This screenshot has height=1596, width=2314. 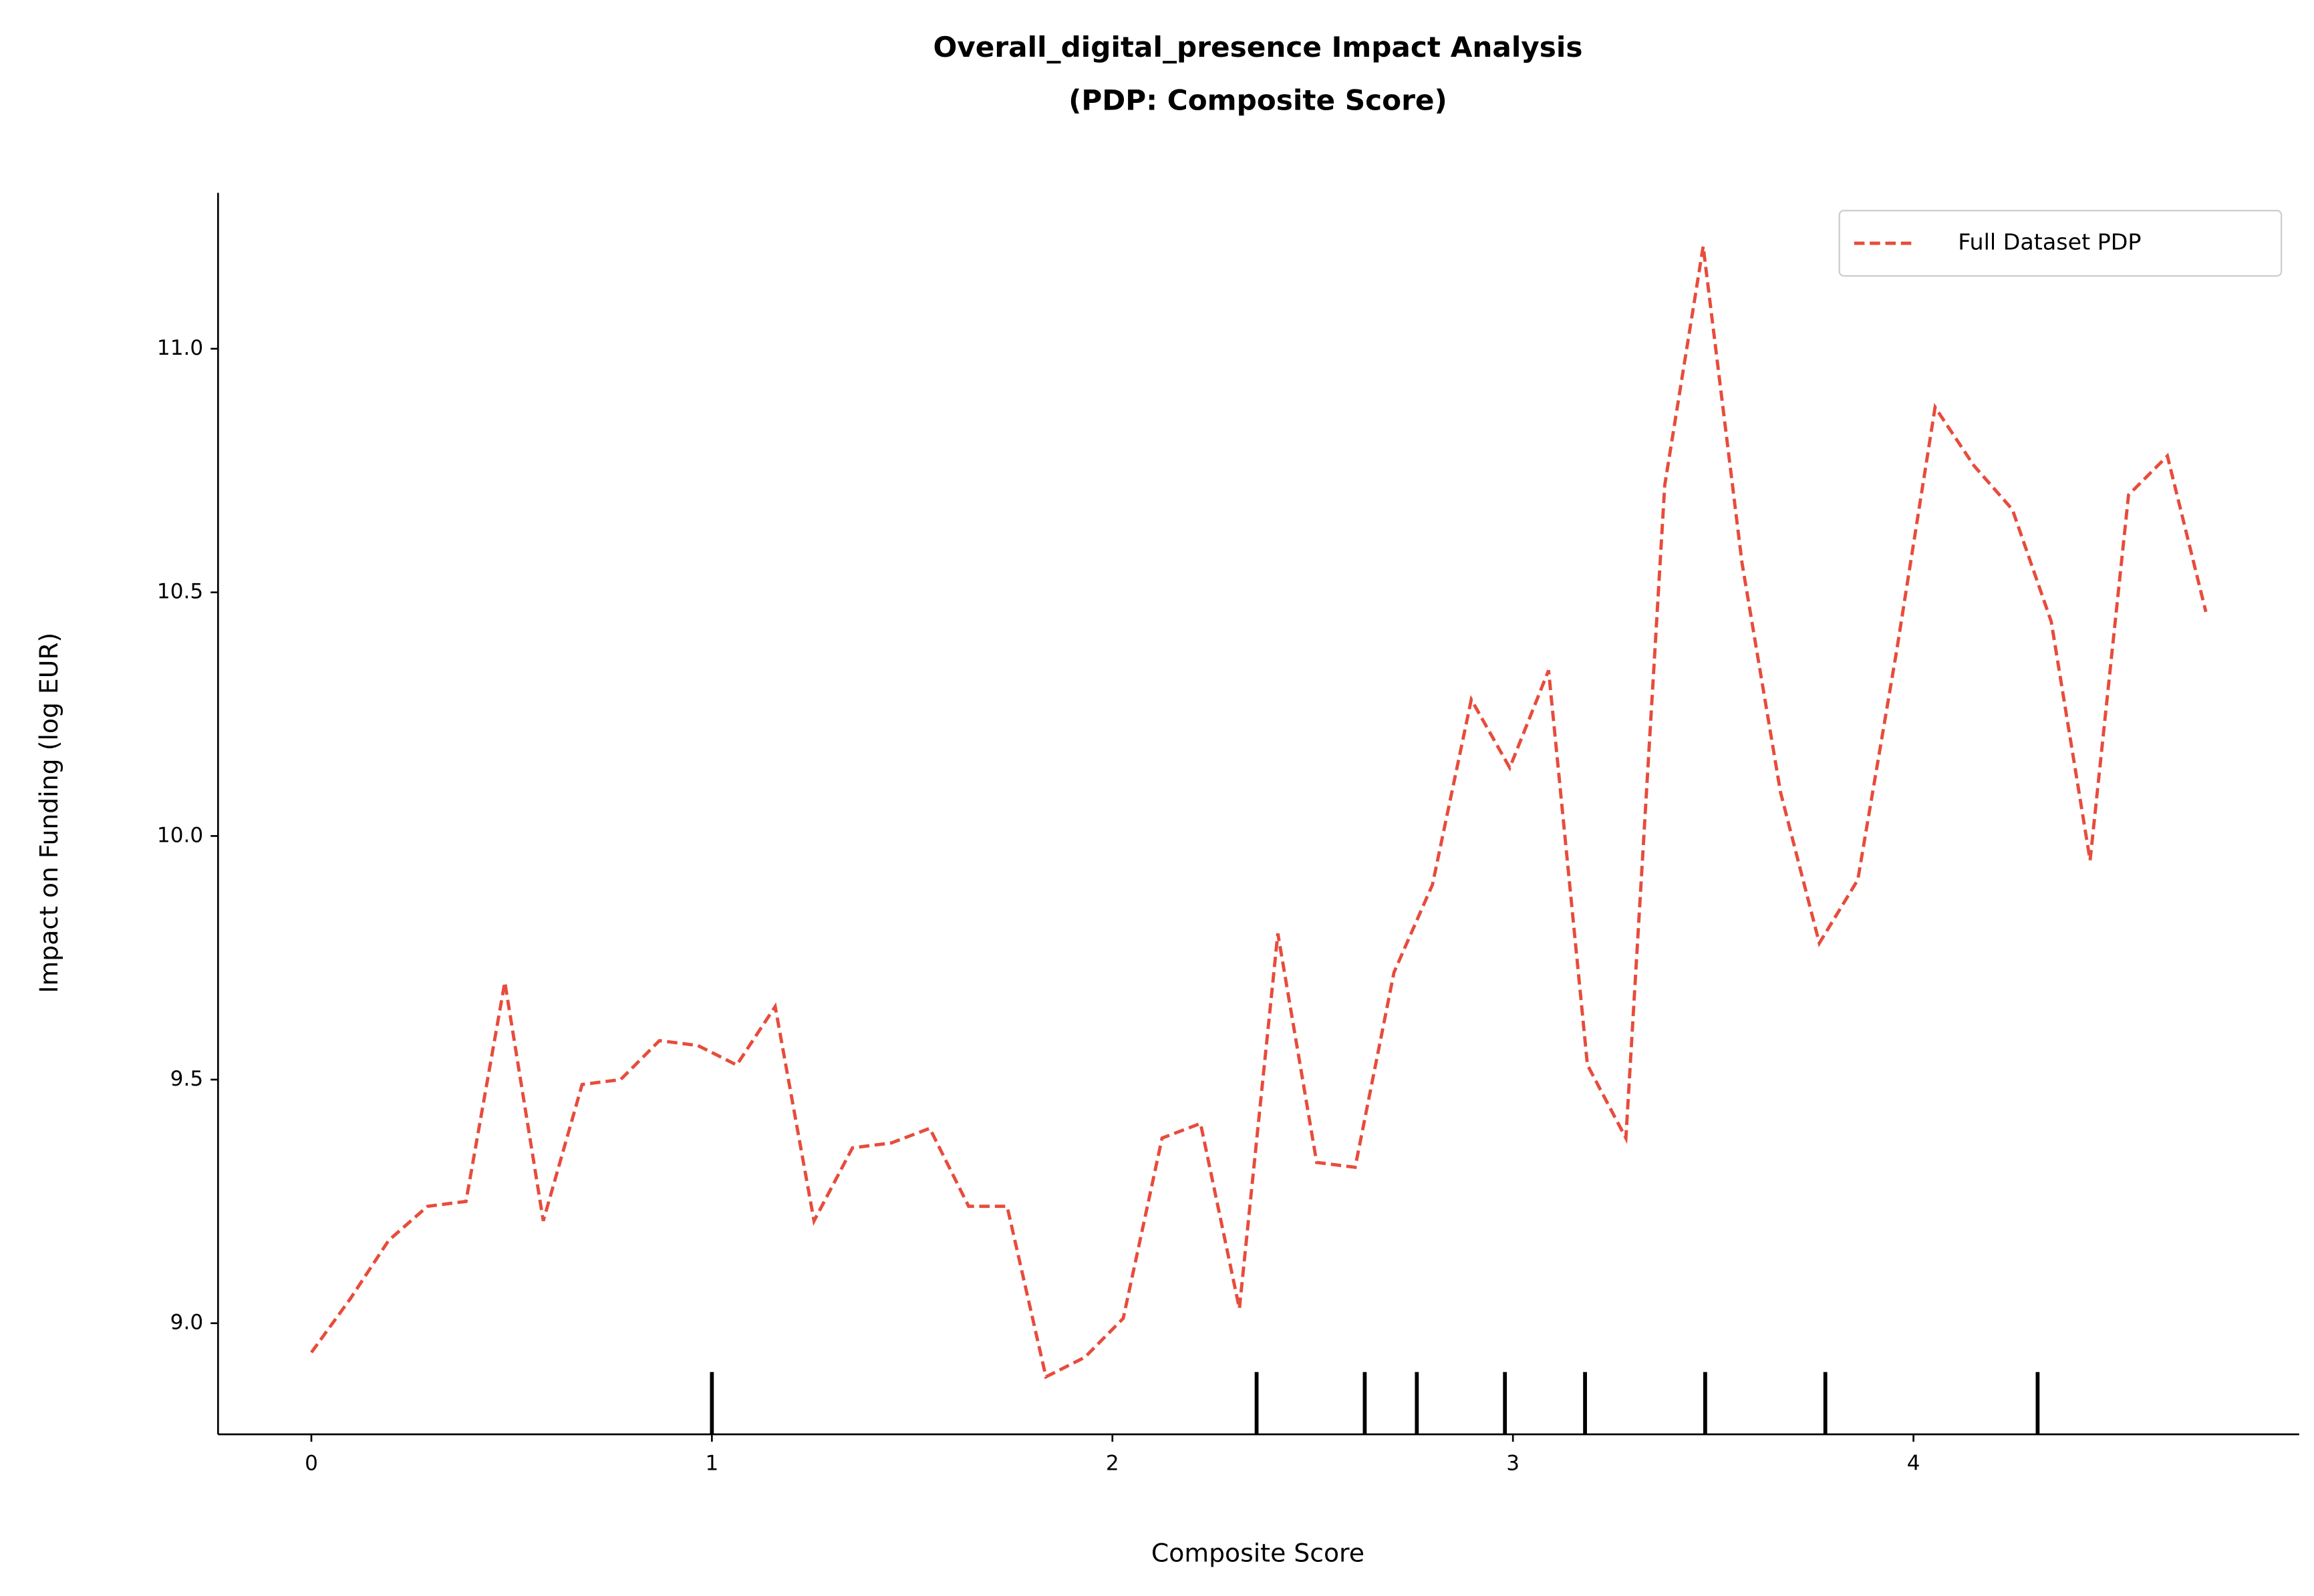 I want to click on legend-box, so click(x=2060, y=243).